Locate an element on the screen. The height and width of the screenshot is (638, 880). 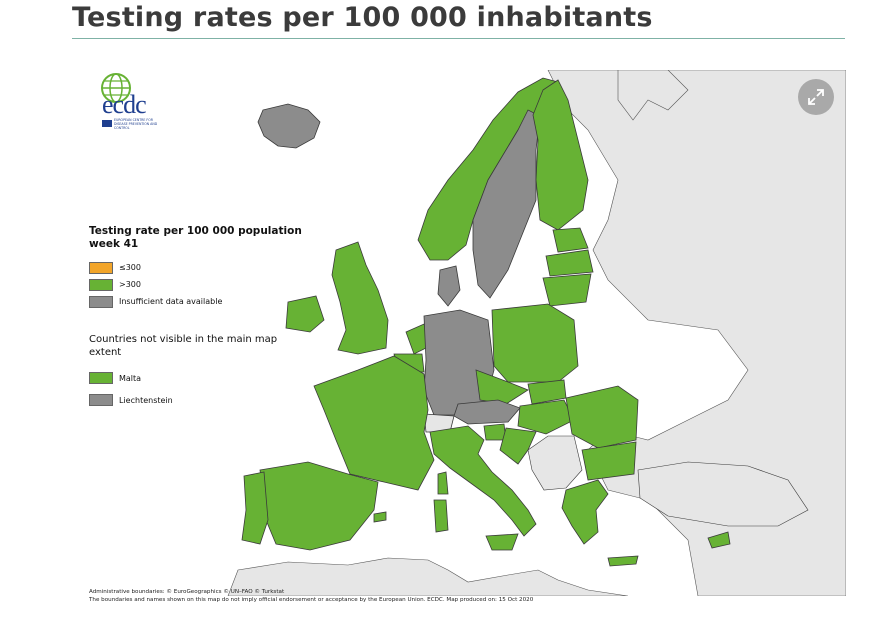
page-title: Testing rates per 100 000 inhabitants is located at coordinates (362, 17).